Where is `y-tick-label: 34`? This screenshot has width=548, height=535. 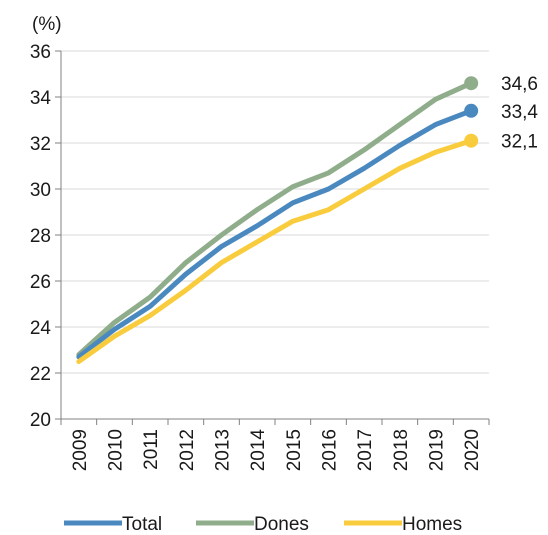
y-tick-label: 34 is located at coordinates (41, 98).